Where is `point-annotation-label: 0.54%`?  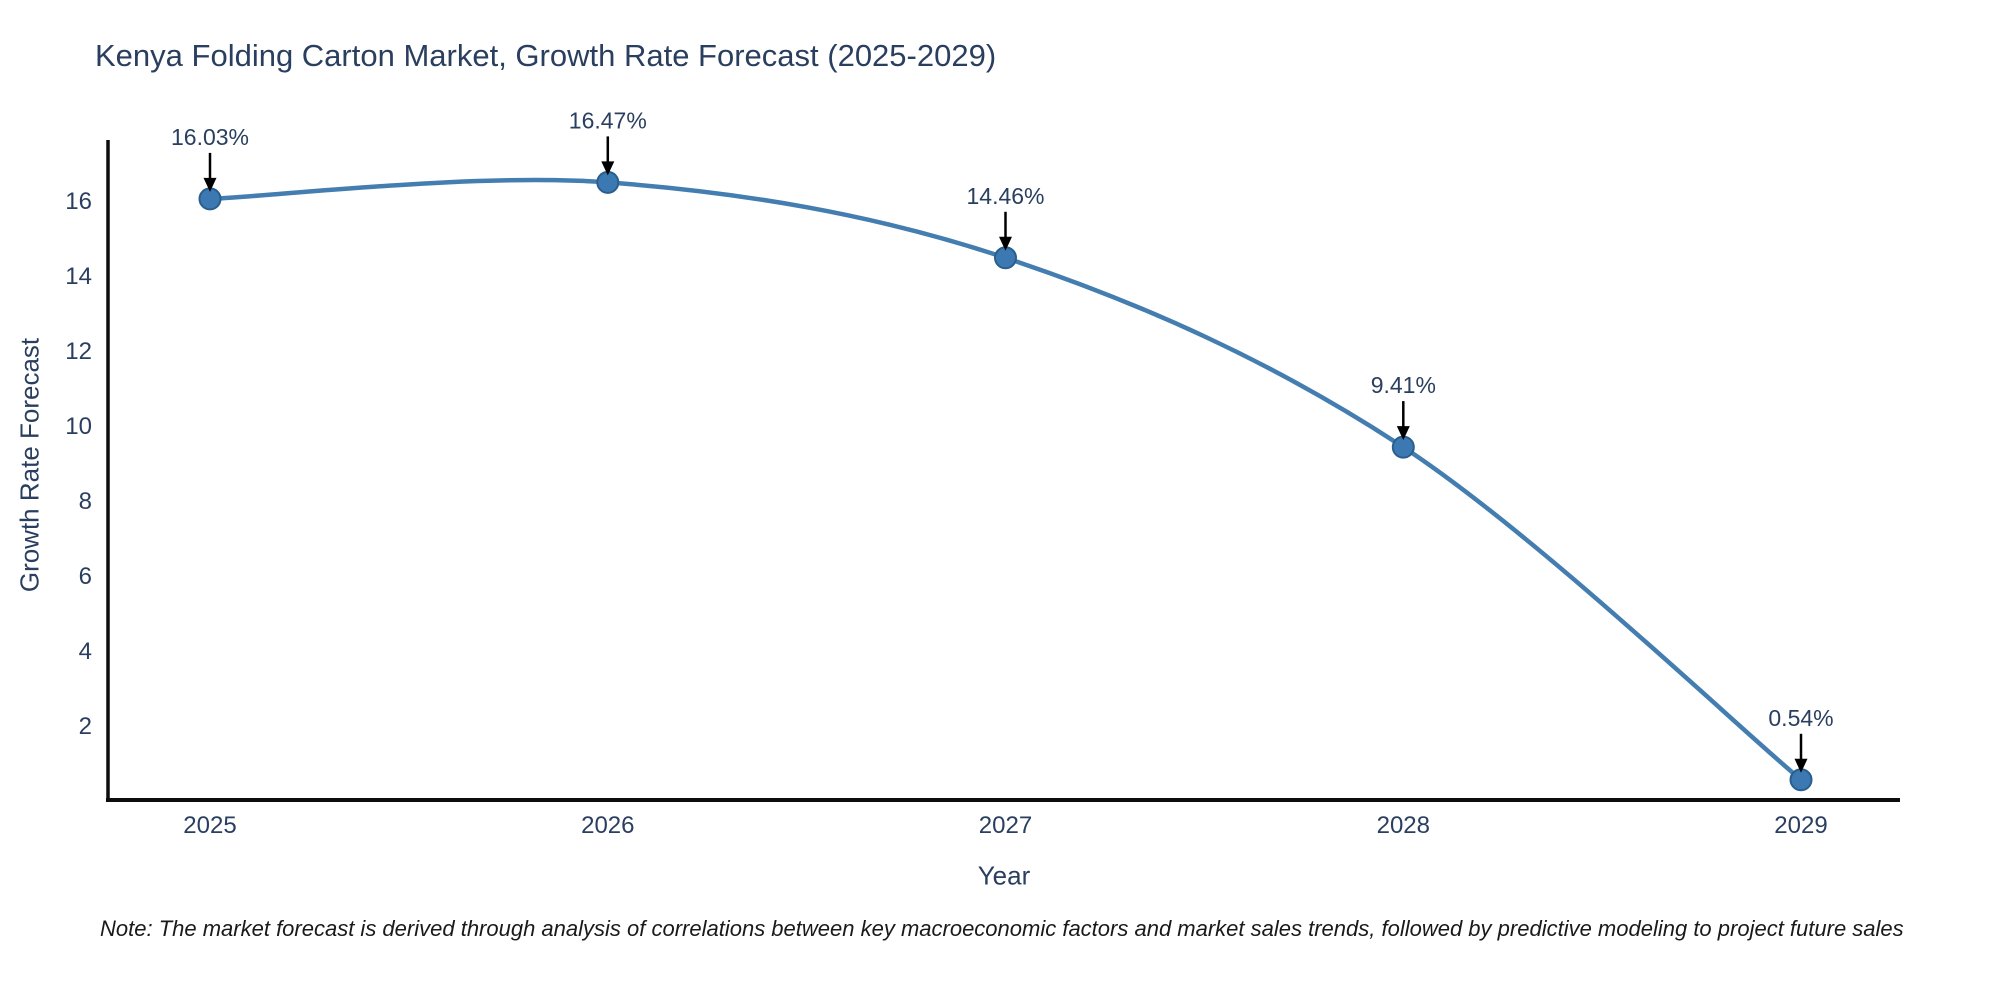 point-annotation-label: 0.54% is located at coordinates (1800, 718).